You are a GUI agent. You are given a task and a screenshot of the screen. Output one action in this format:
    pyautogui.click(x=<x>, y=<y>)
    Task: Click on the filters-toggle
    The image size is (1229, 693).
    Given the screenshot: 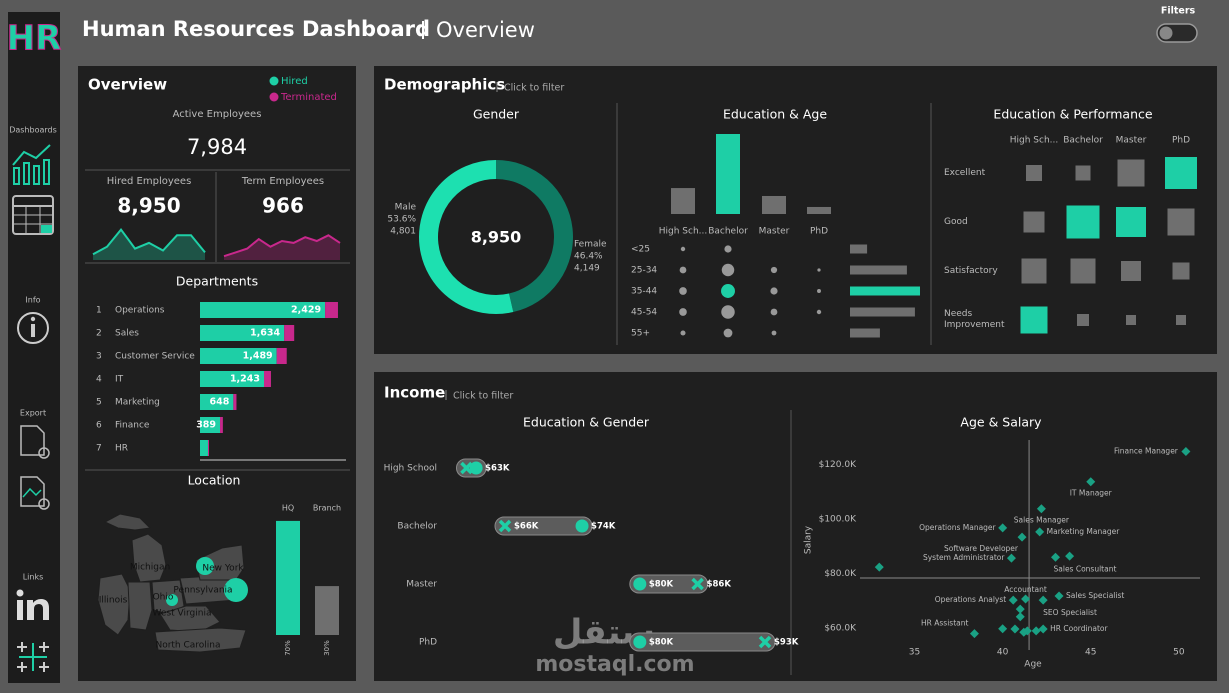 What is the action you would take?
    pyautogui.click(x=1177, y=33)
    